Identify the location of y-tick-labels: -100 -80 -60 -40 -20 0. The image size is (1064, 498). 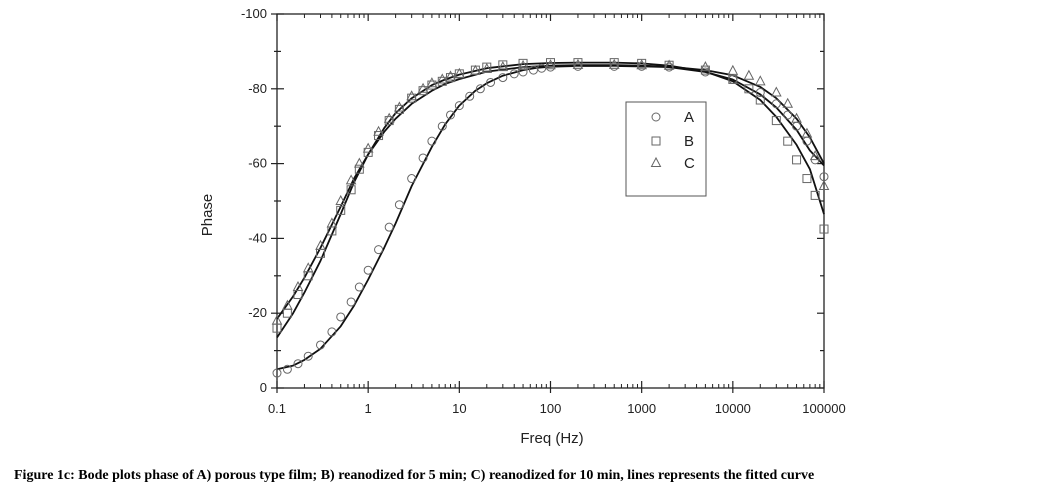
(254, 200).